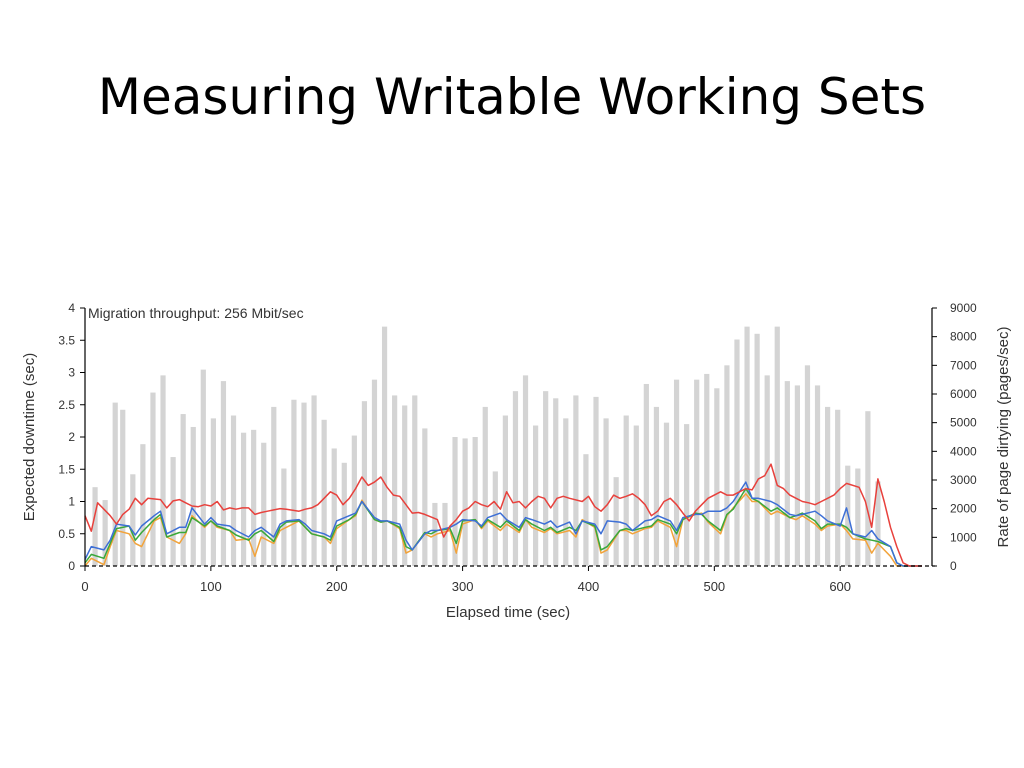 The width and height of the screenshot is (1024, 768). What do you see at coordinates (963, 537) in the screenshot?
I see `y-right-tick-label: 1000` at bounding box center [963, 537].